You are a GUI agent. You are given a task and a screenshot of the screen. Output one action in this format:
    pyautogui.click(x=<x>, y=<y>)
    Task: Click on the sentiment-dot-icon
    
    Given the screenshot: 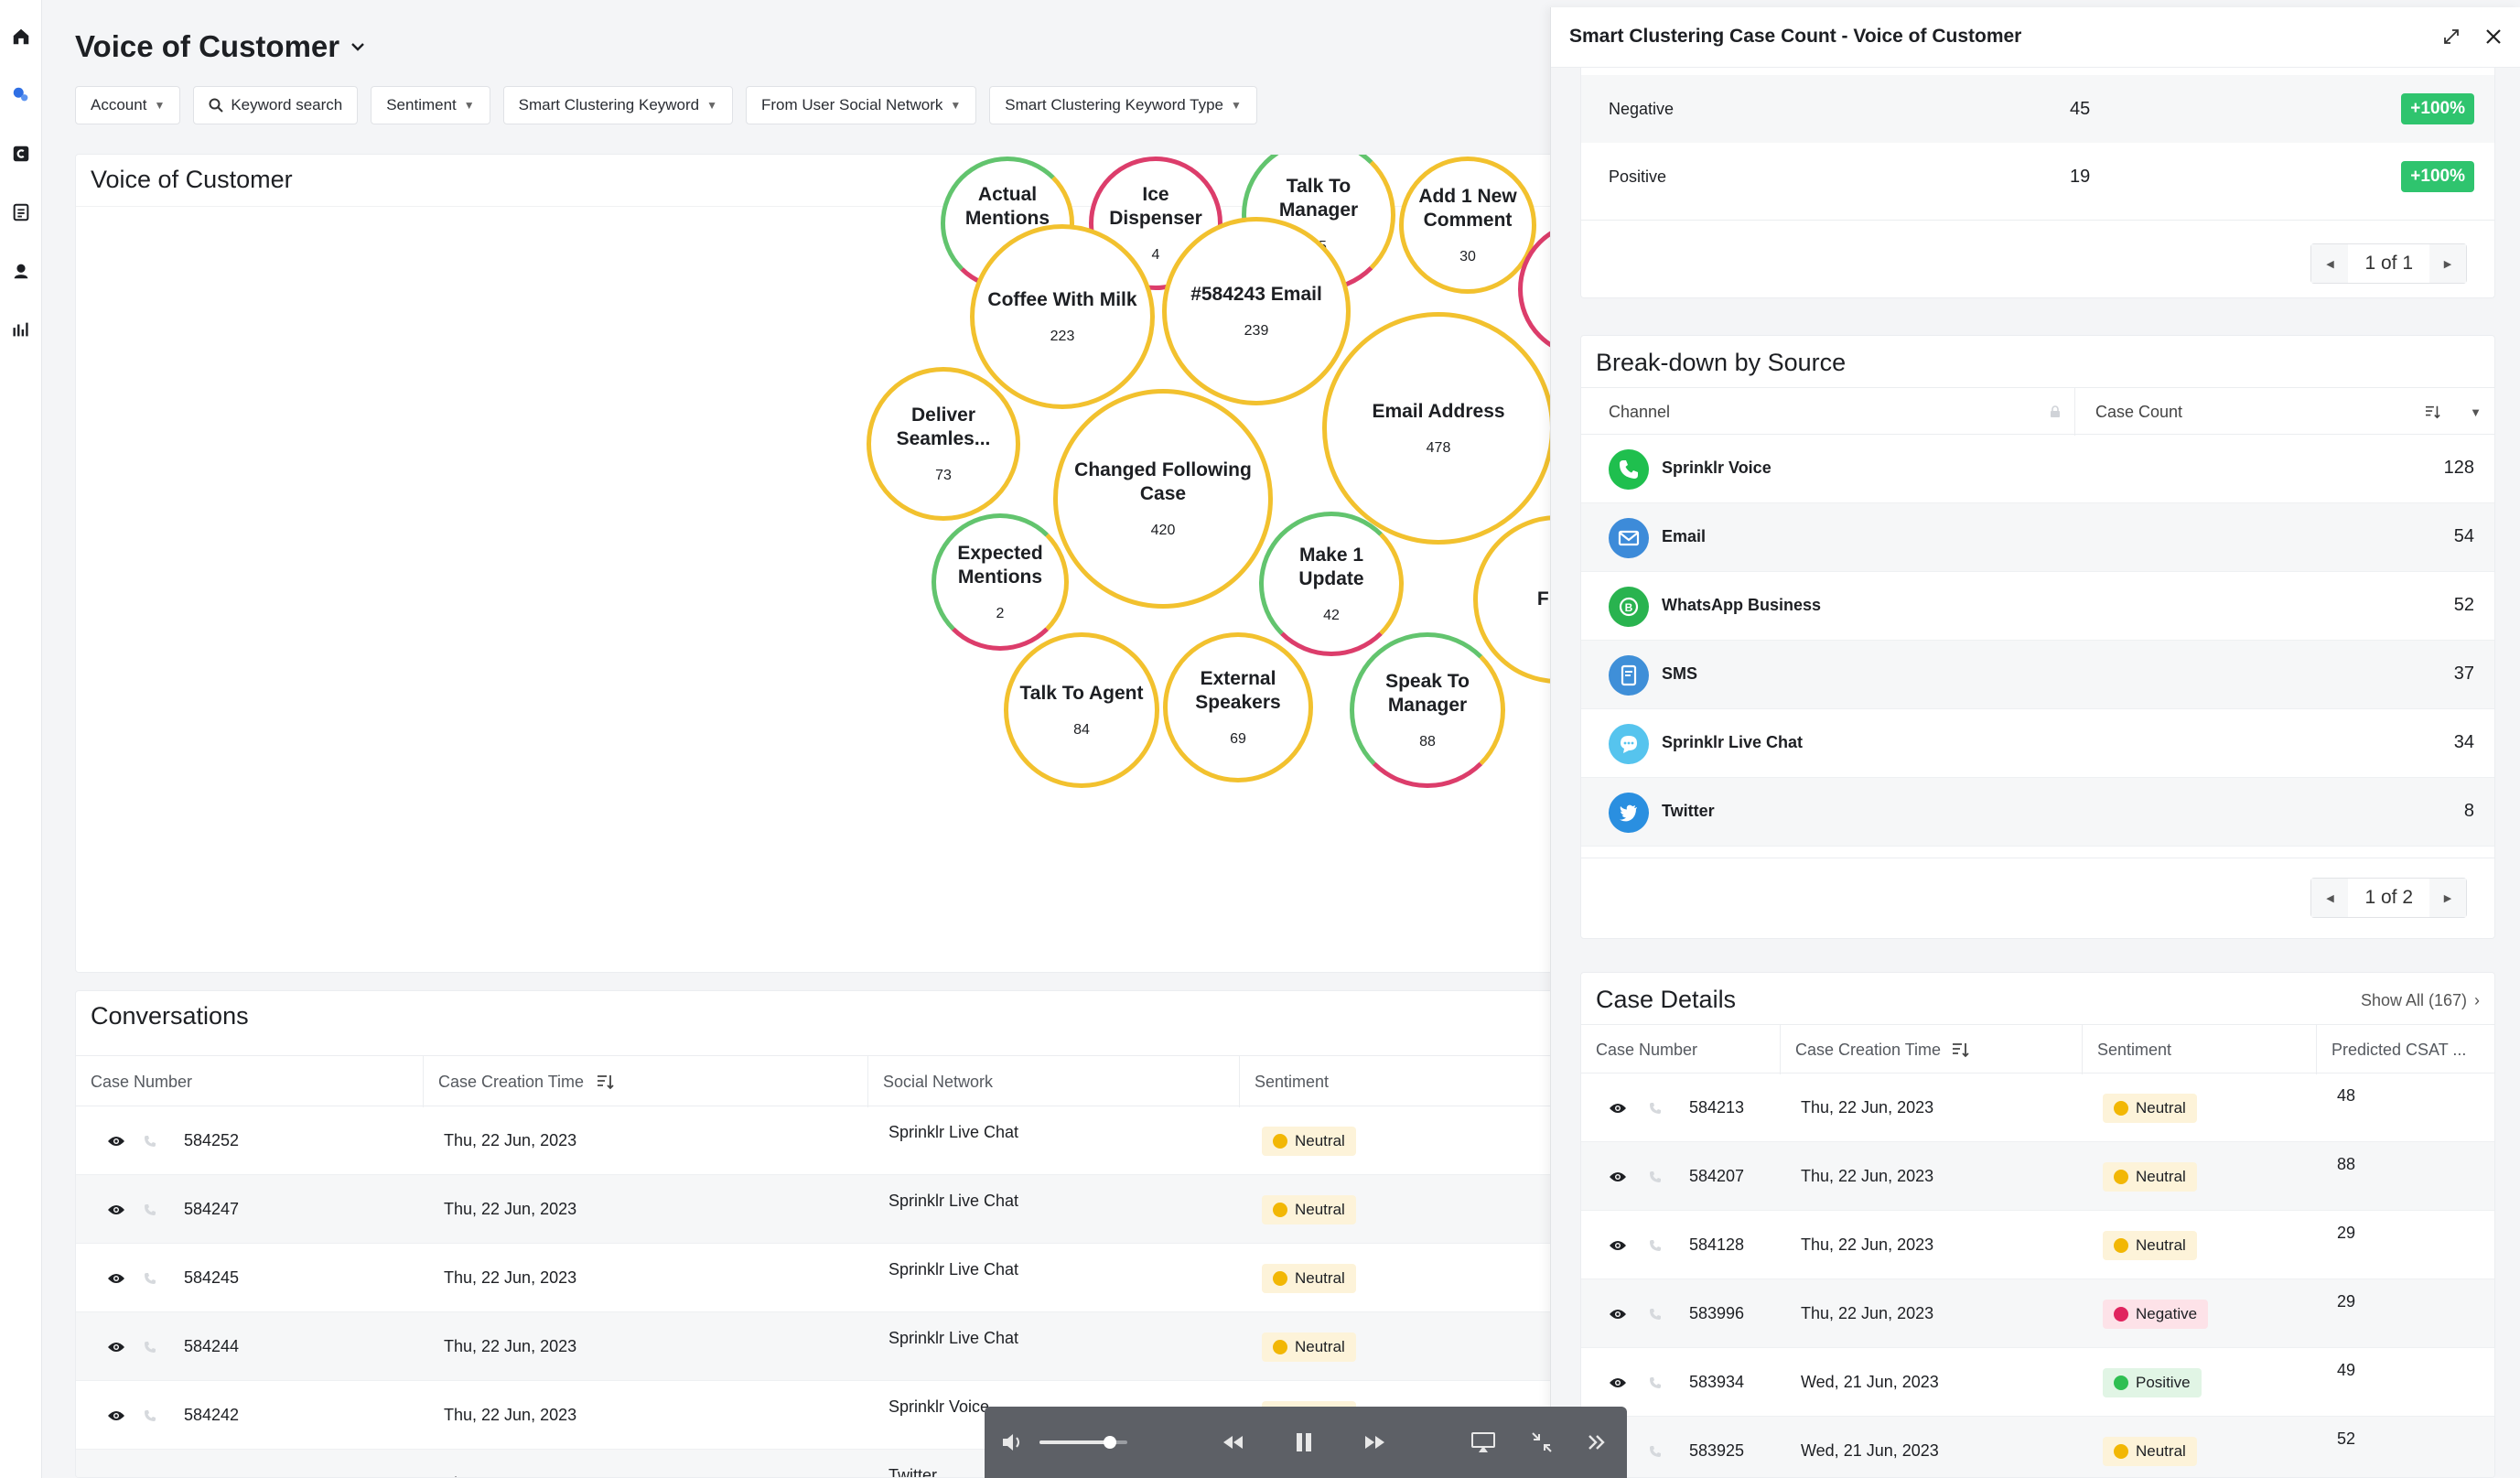 What is the action you would take?
    pyautogui.click(x=1280, y=1141)
    